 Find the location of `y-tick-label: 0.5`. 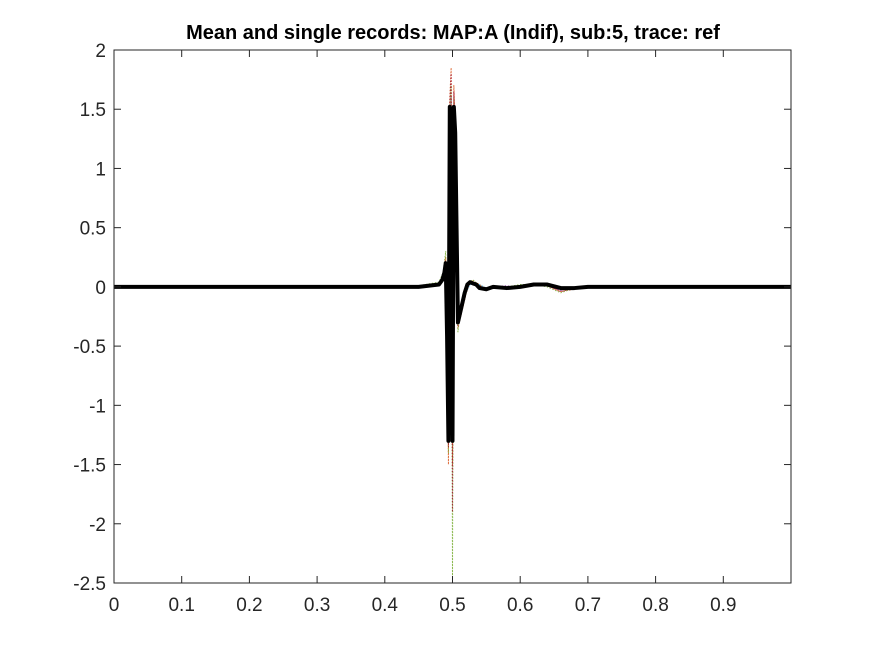

y-tick-label: 0.5 is located at coordinates (93, 229).